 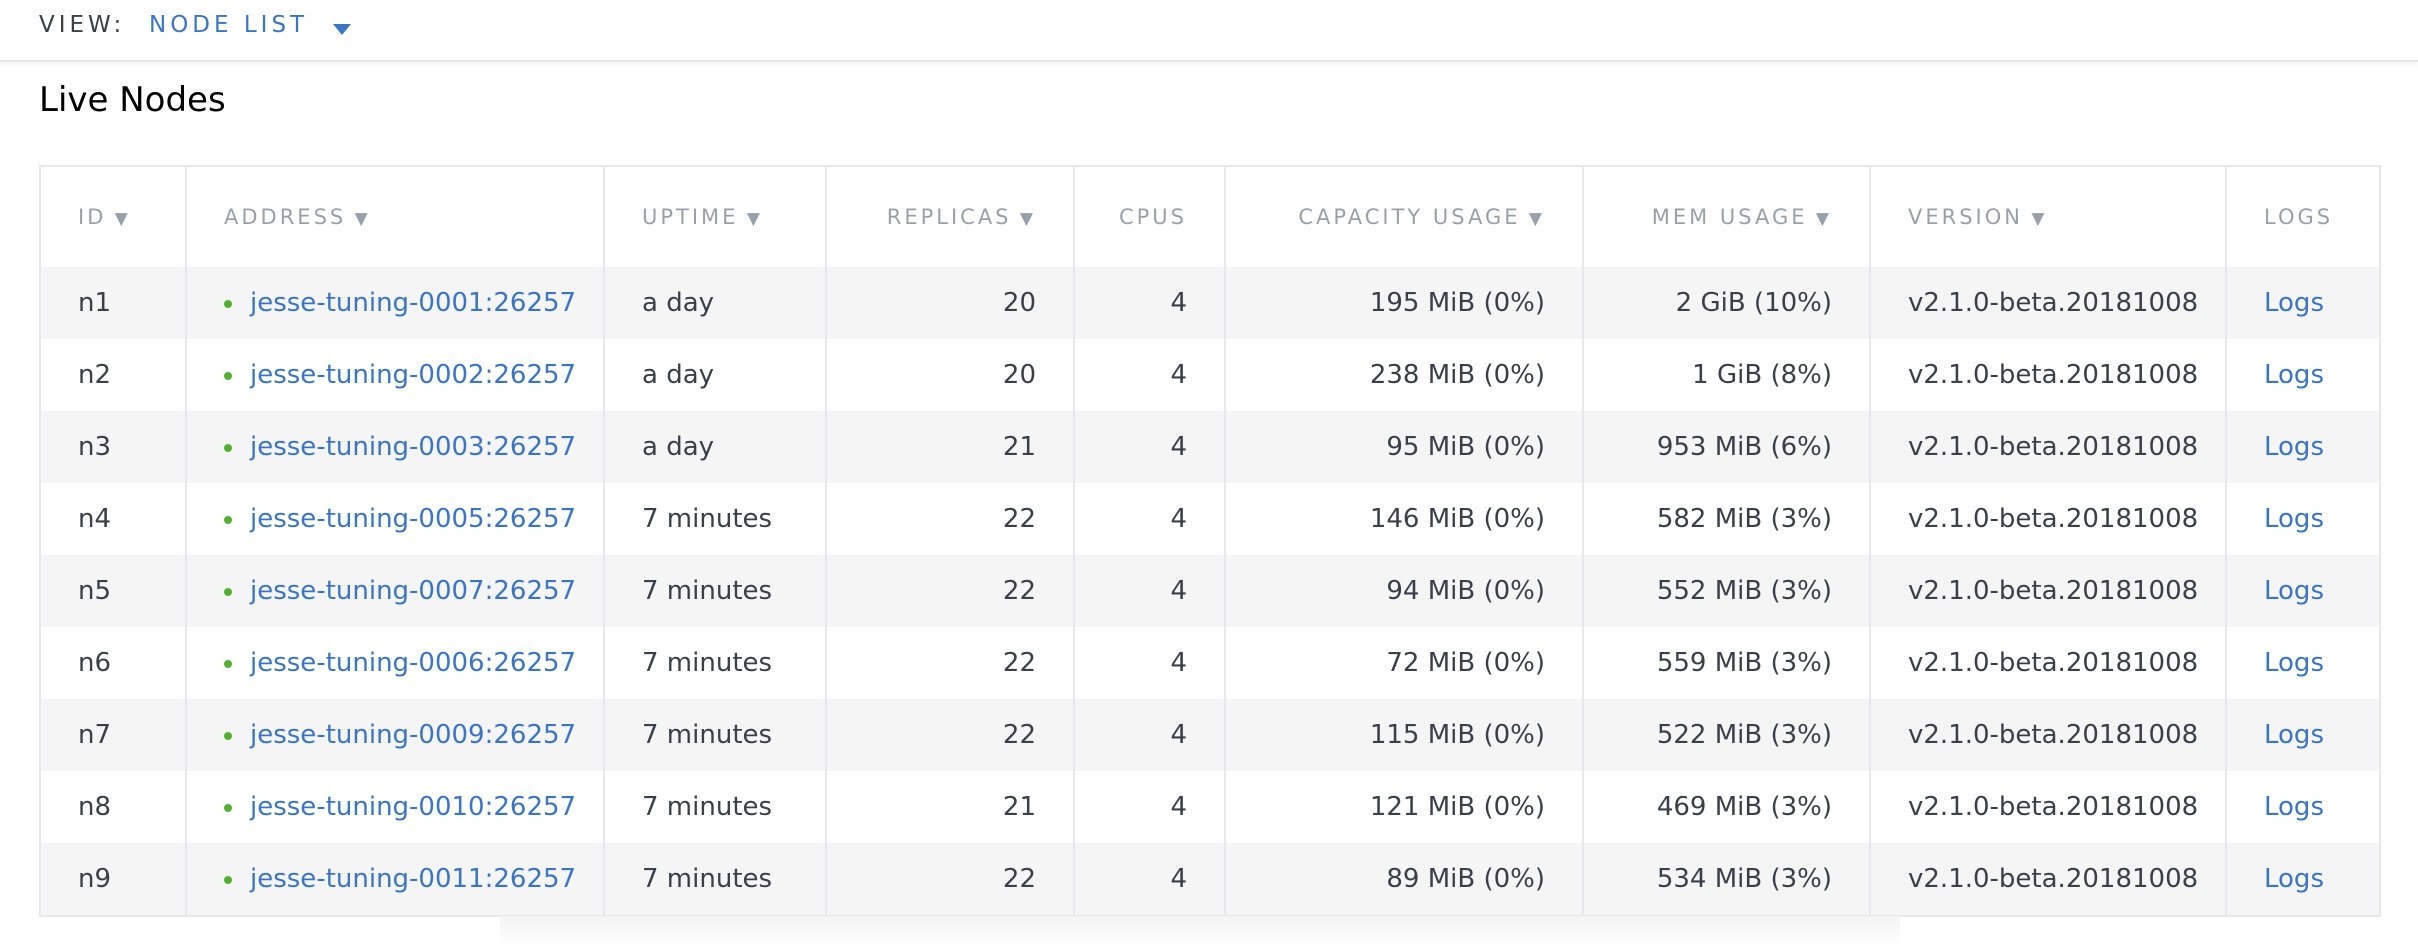 I want to click on cell-text: n8, so click(x=95, y=807).